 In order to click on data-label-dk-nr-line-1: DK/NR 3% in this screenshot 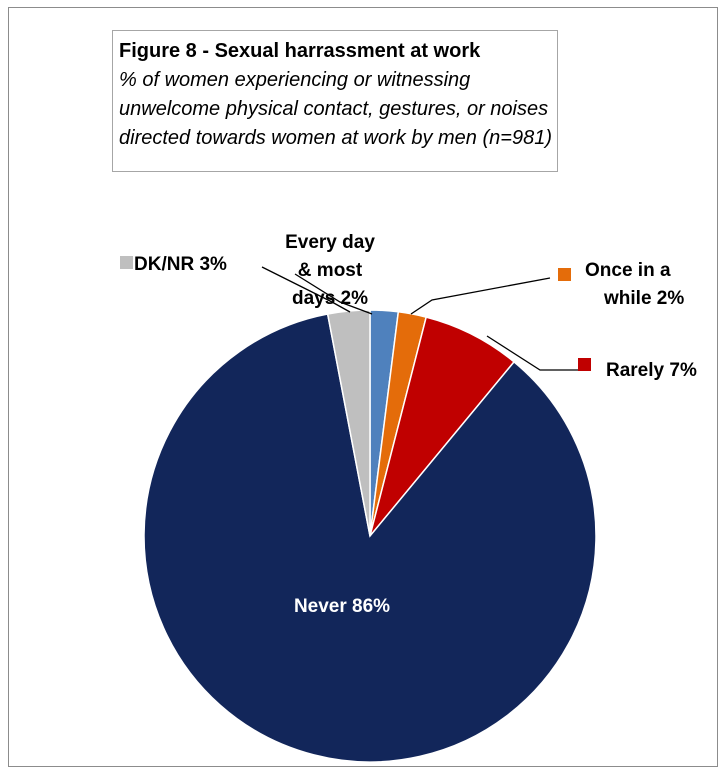, I will do `click(180, 264)`.